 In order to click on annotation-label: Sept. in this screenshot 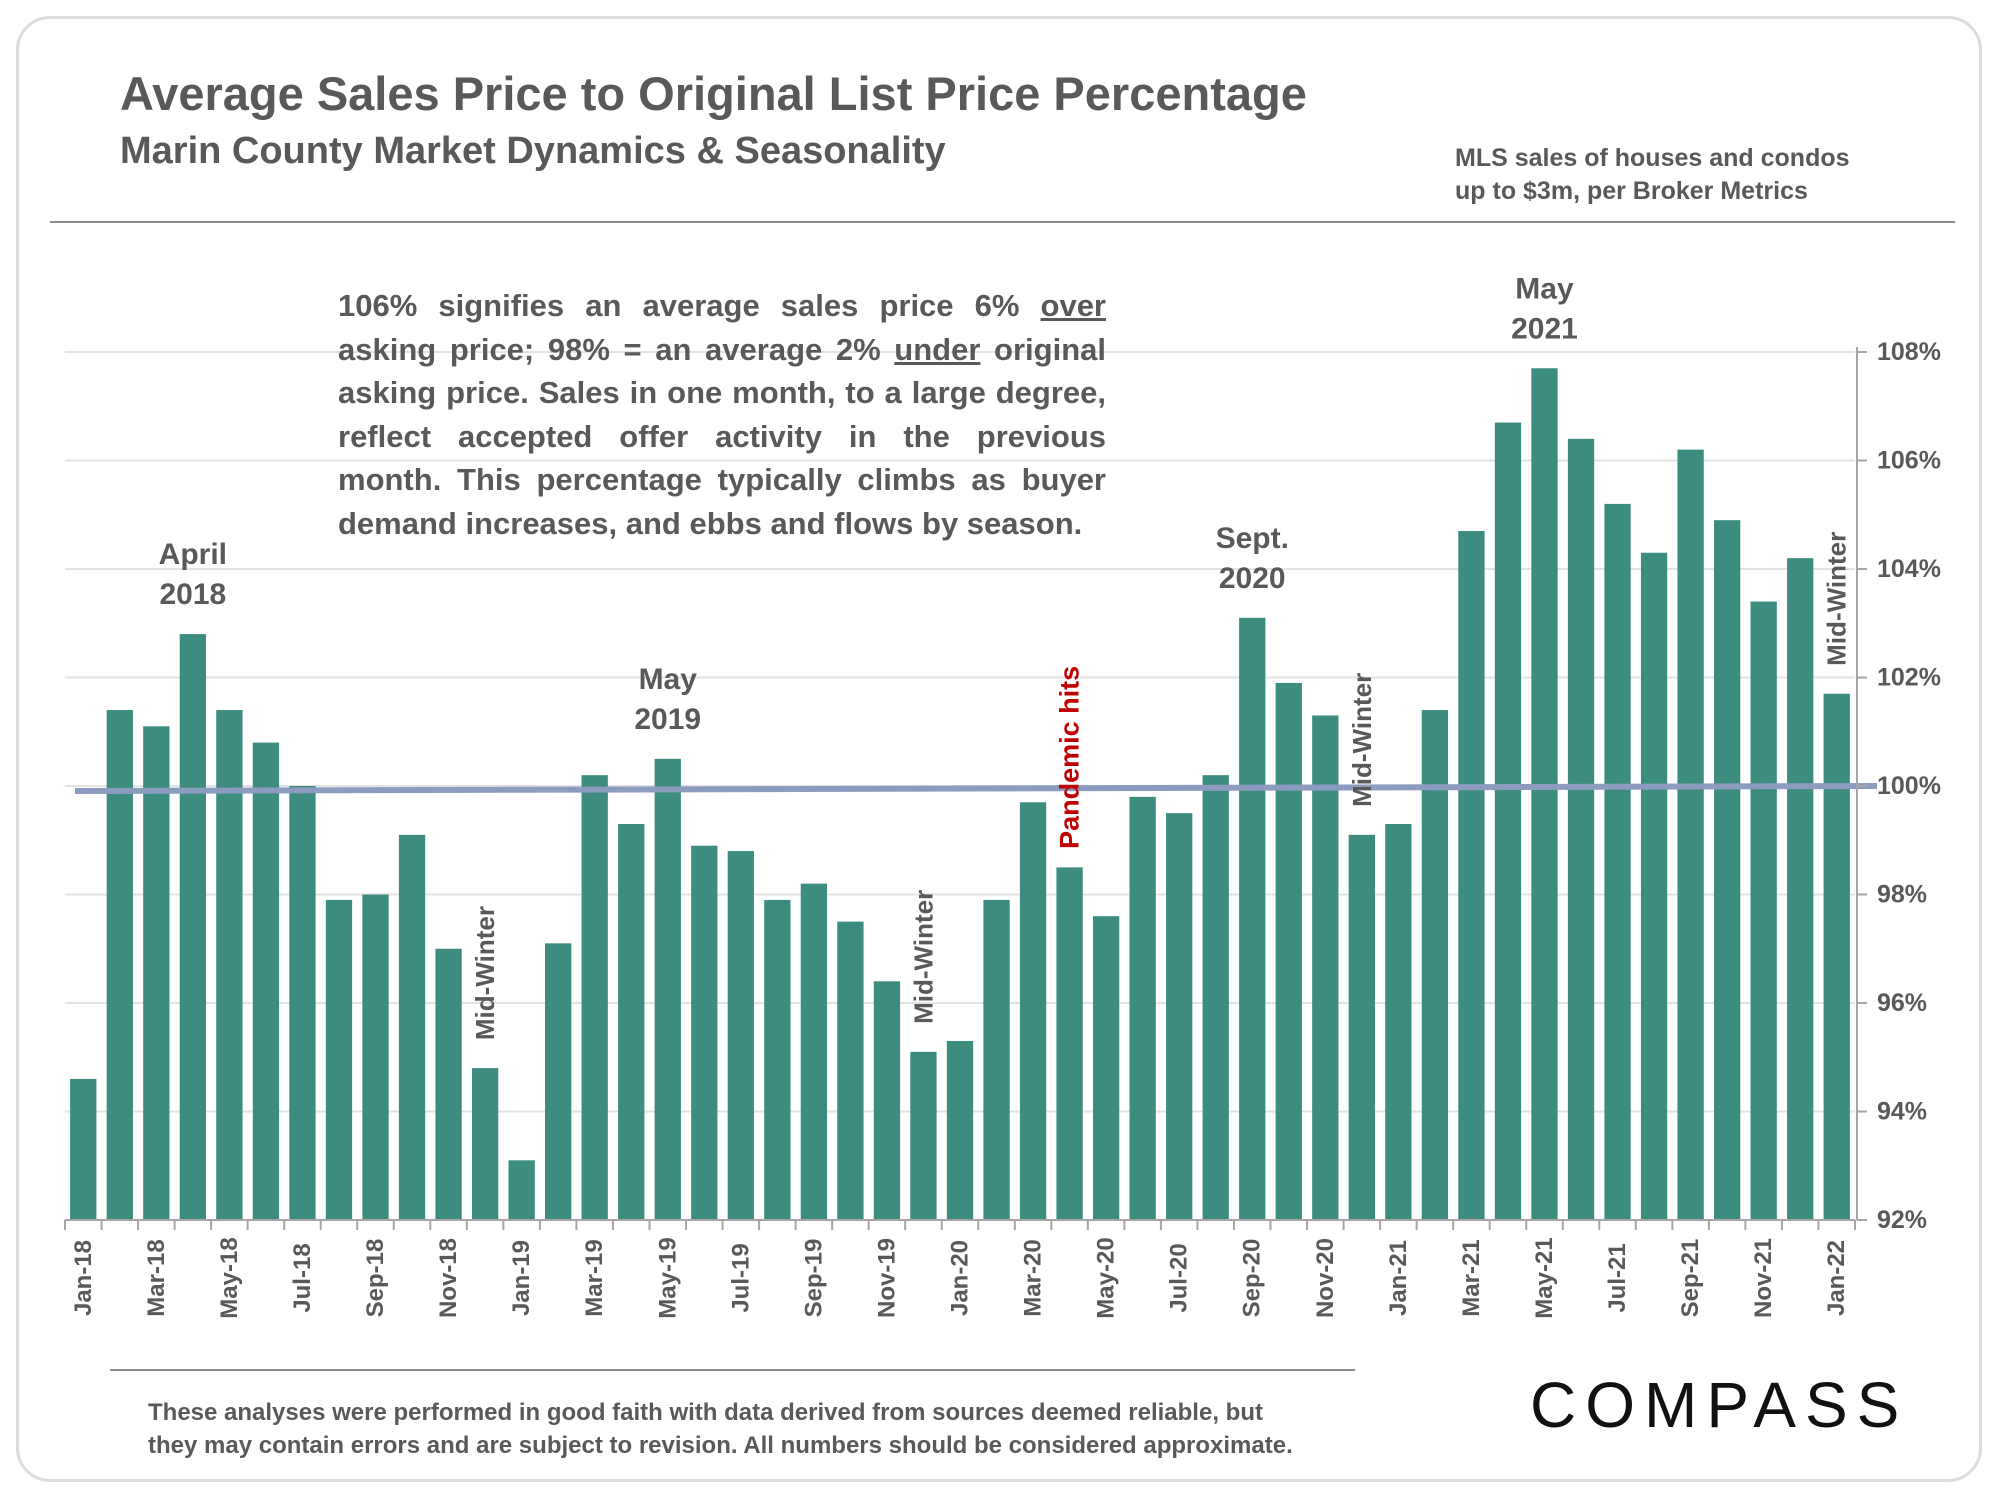, I will do `click(1252, 538)`.